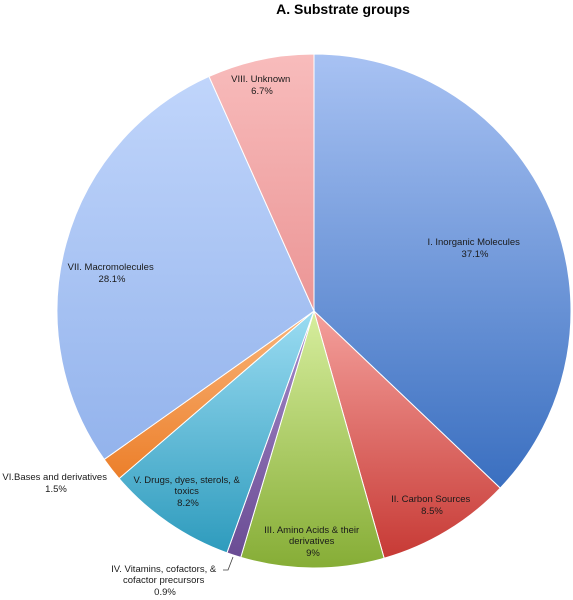 The width and height of the screenshot is (573, 600). What do you see at coordinates (261, 182) in the screenshot?
I see `slice-unknown` at bounding box center [261, 182].